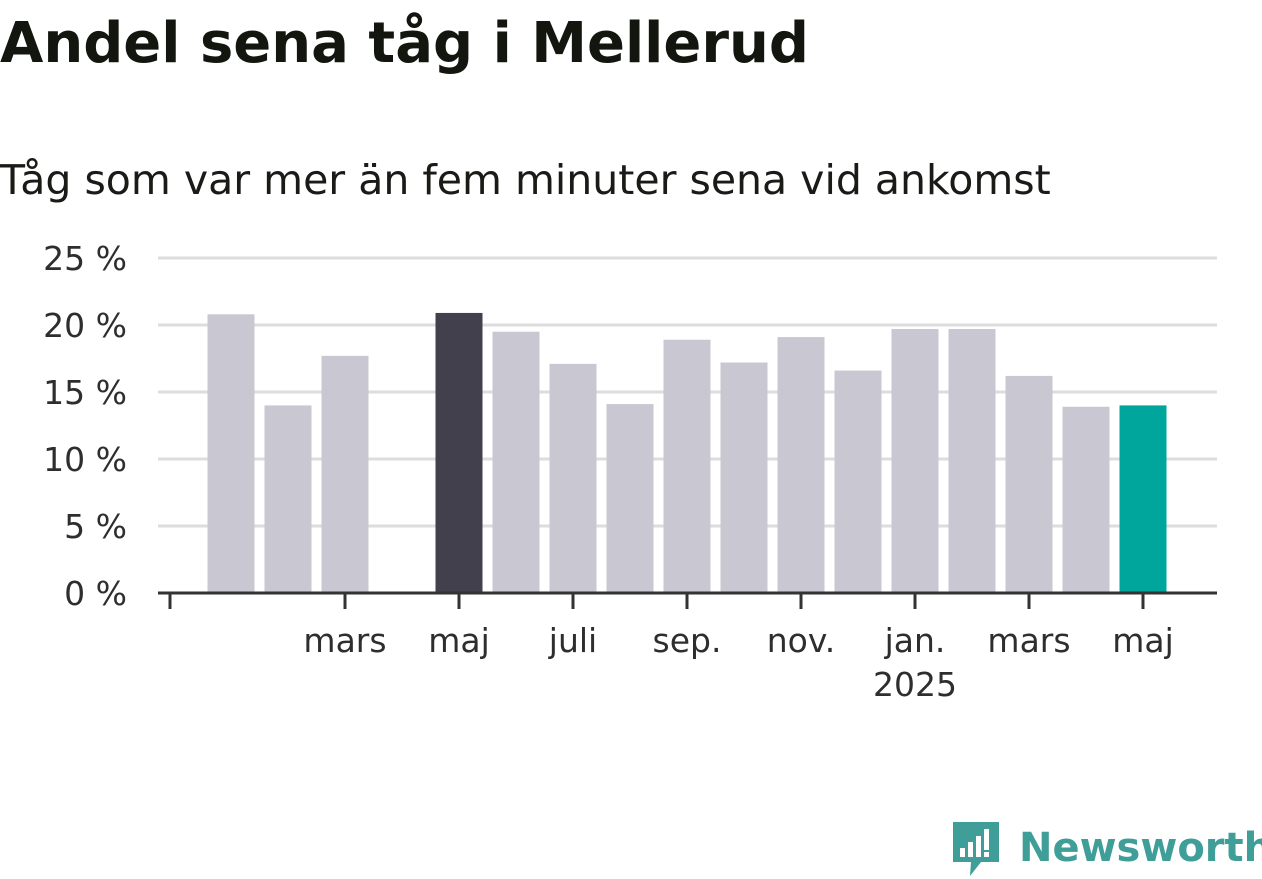  What do you see at coordinates (915, 640) in the screenshot?
I see `x-tick-label: jan.` at bounding box center [915, 640].